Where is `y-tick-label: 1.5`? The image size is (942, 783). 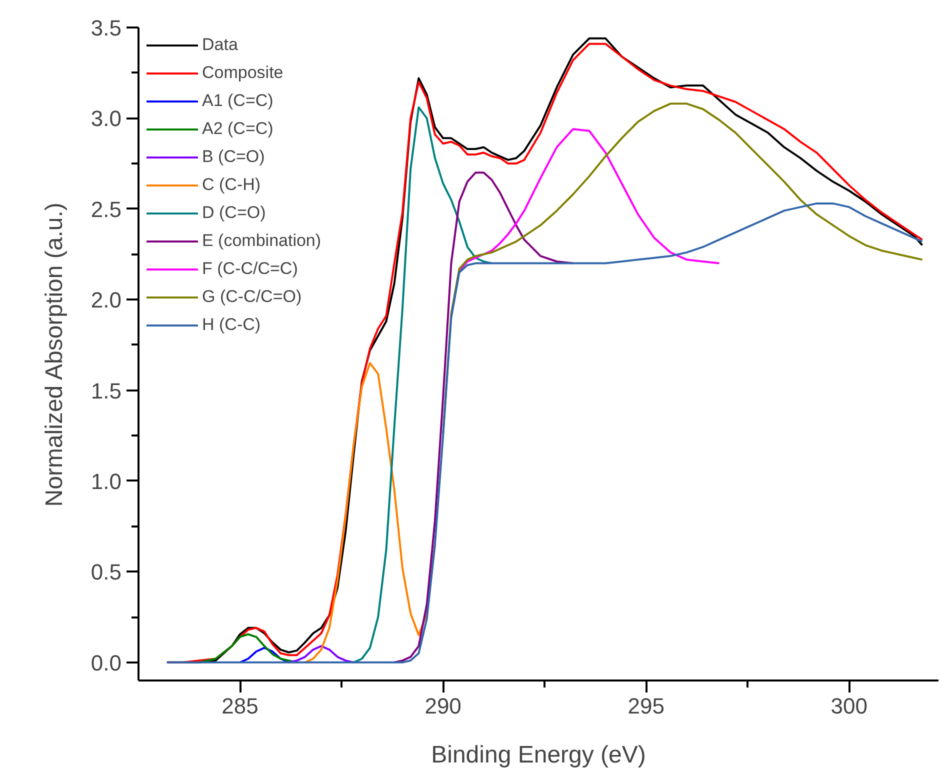
y-tick-label: 1.5 is located at coordinates (106, 391).